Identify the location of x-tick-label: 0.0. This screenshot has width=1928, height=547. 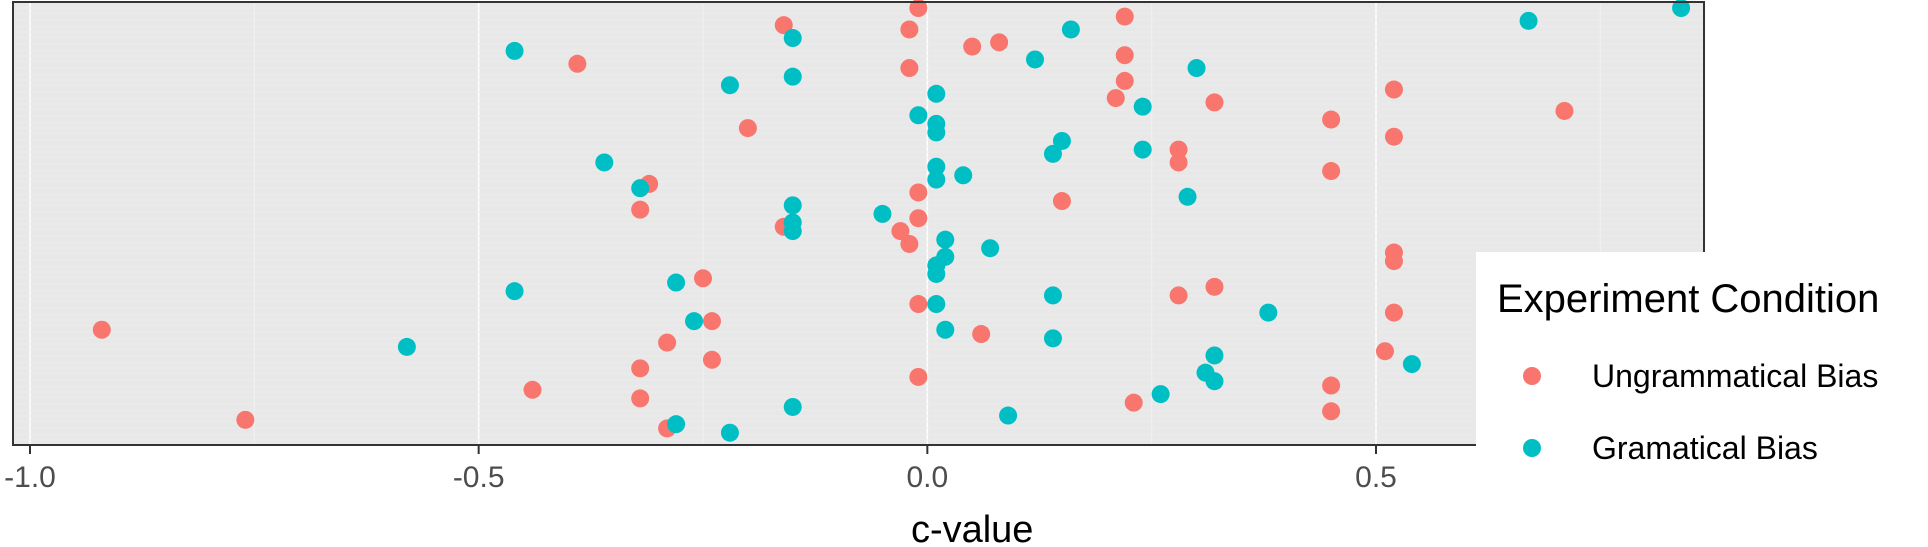
(927, 477).